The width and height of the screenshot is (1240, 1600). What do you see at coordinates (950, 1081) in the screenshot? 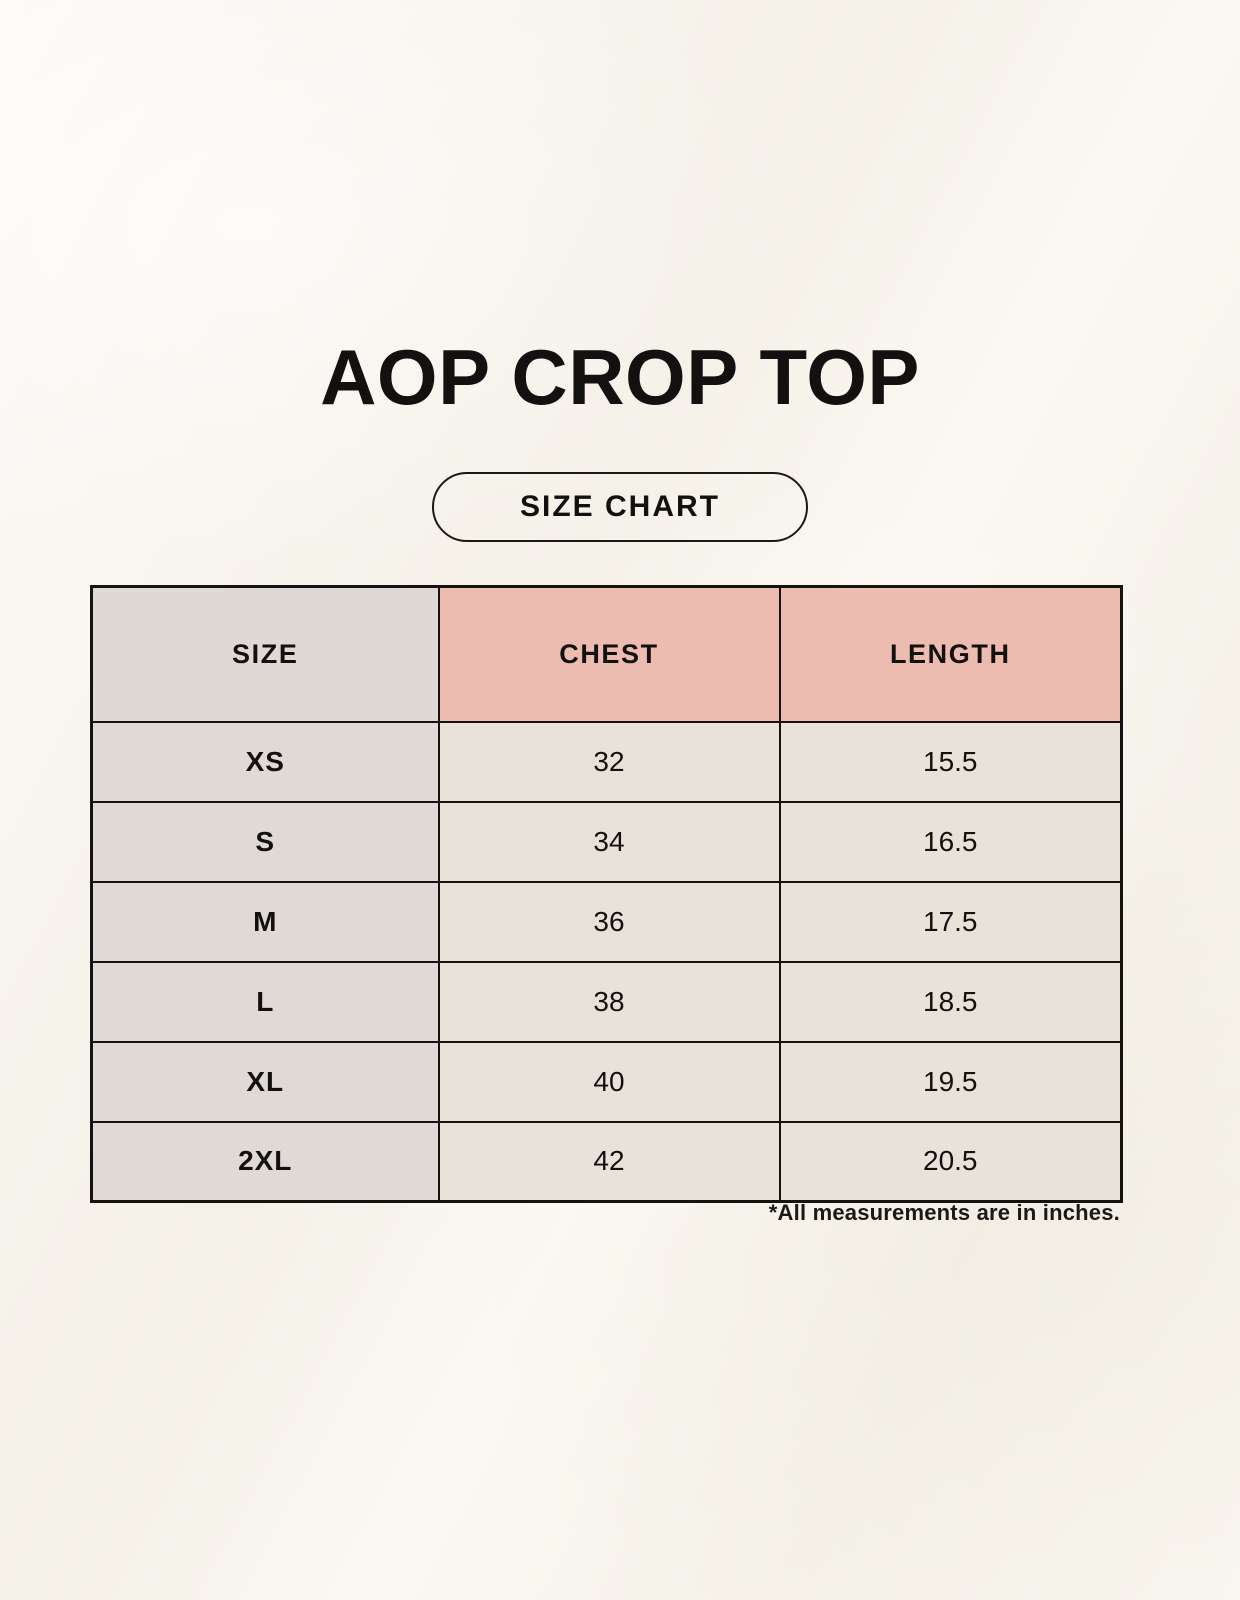
I see `cell-length: 19.5` at bounding box center [950, 1081].